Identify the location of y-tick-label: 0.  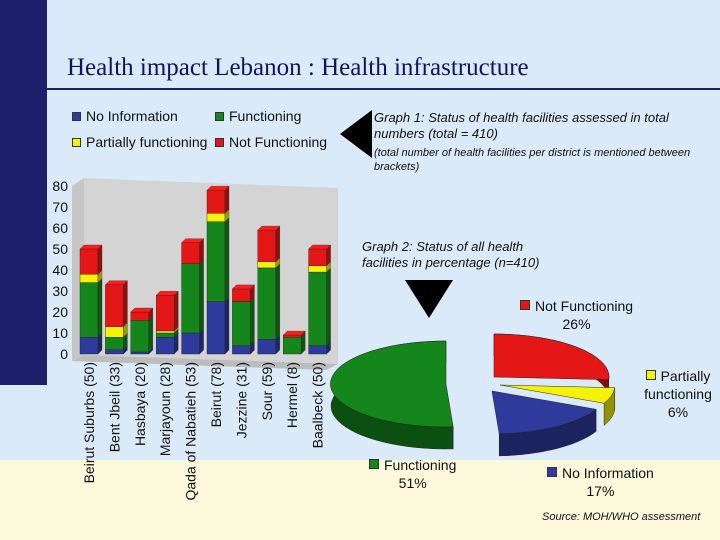
(64, 354).